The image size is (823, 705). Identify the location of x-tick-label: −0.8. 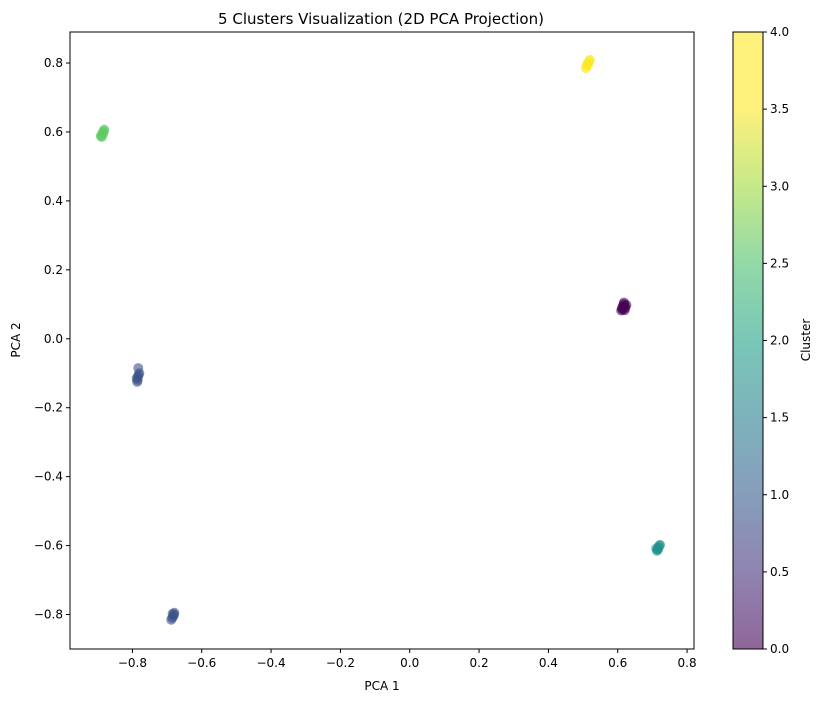
(132, 663).